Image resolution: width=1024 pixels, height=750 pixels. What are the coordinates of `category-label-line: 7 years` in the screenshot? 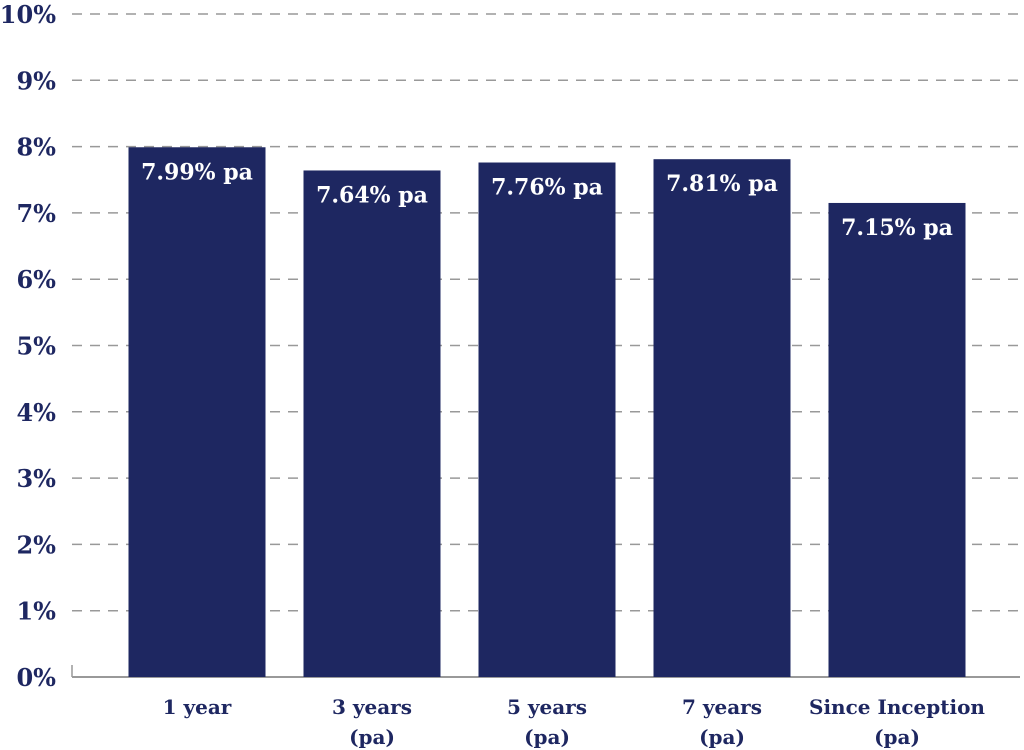 It's located at (722, 707).